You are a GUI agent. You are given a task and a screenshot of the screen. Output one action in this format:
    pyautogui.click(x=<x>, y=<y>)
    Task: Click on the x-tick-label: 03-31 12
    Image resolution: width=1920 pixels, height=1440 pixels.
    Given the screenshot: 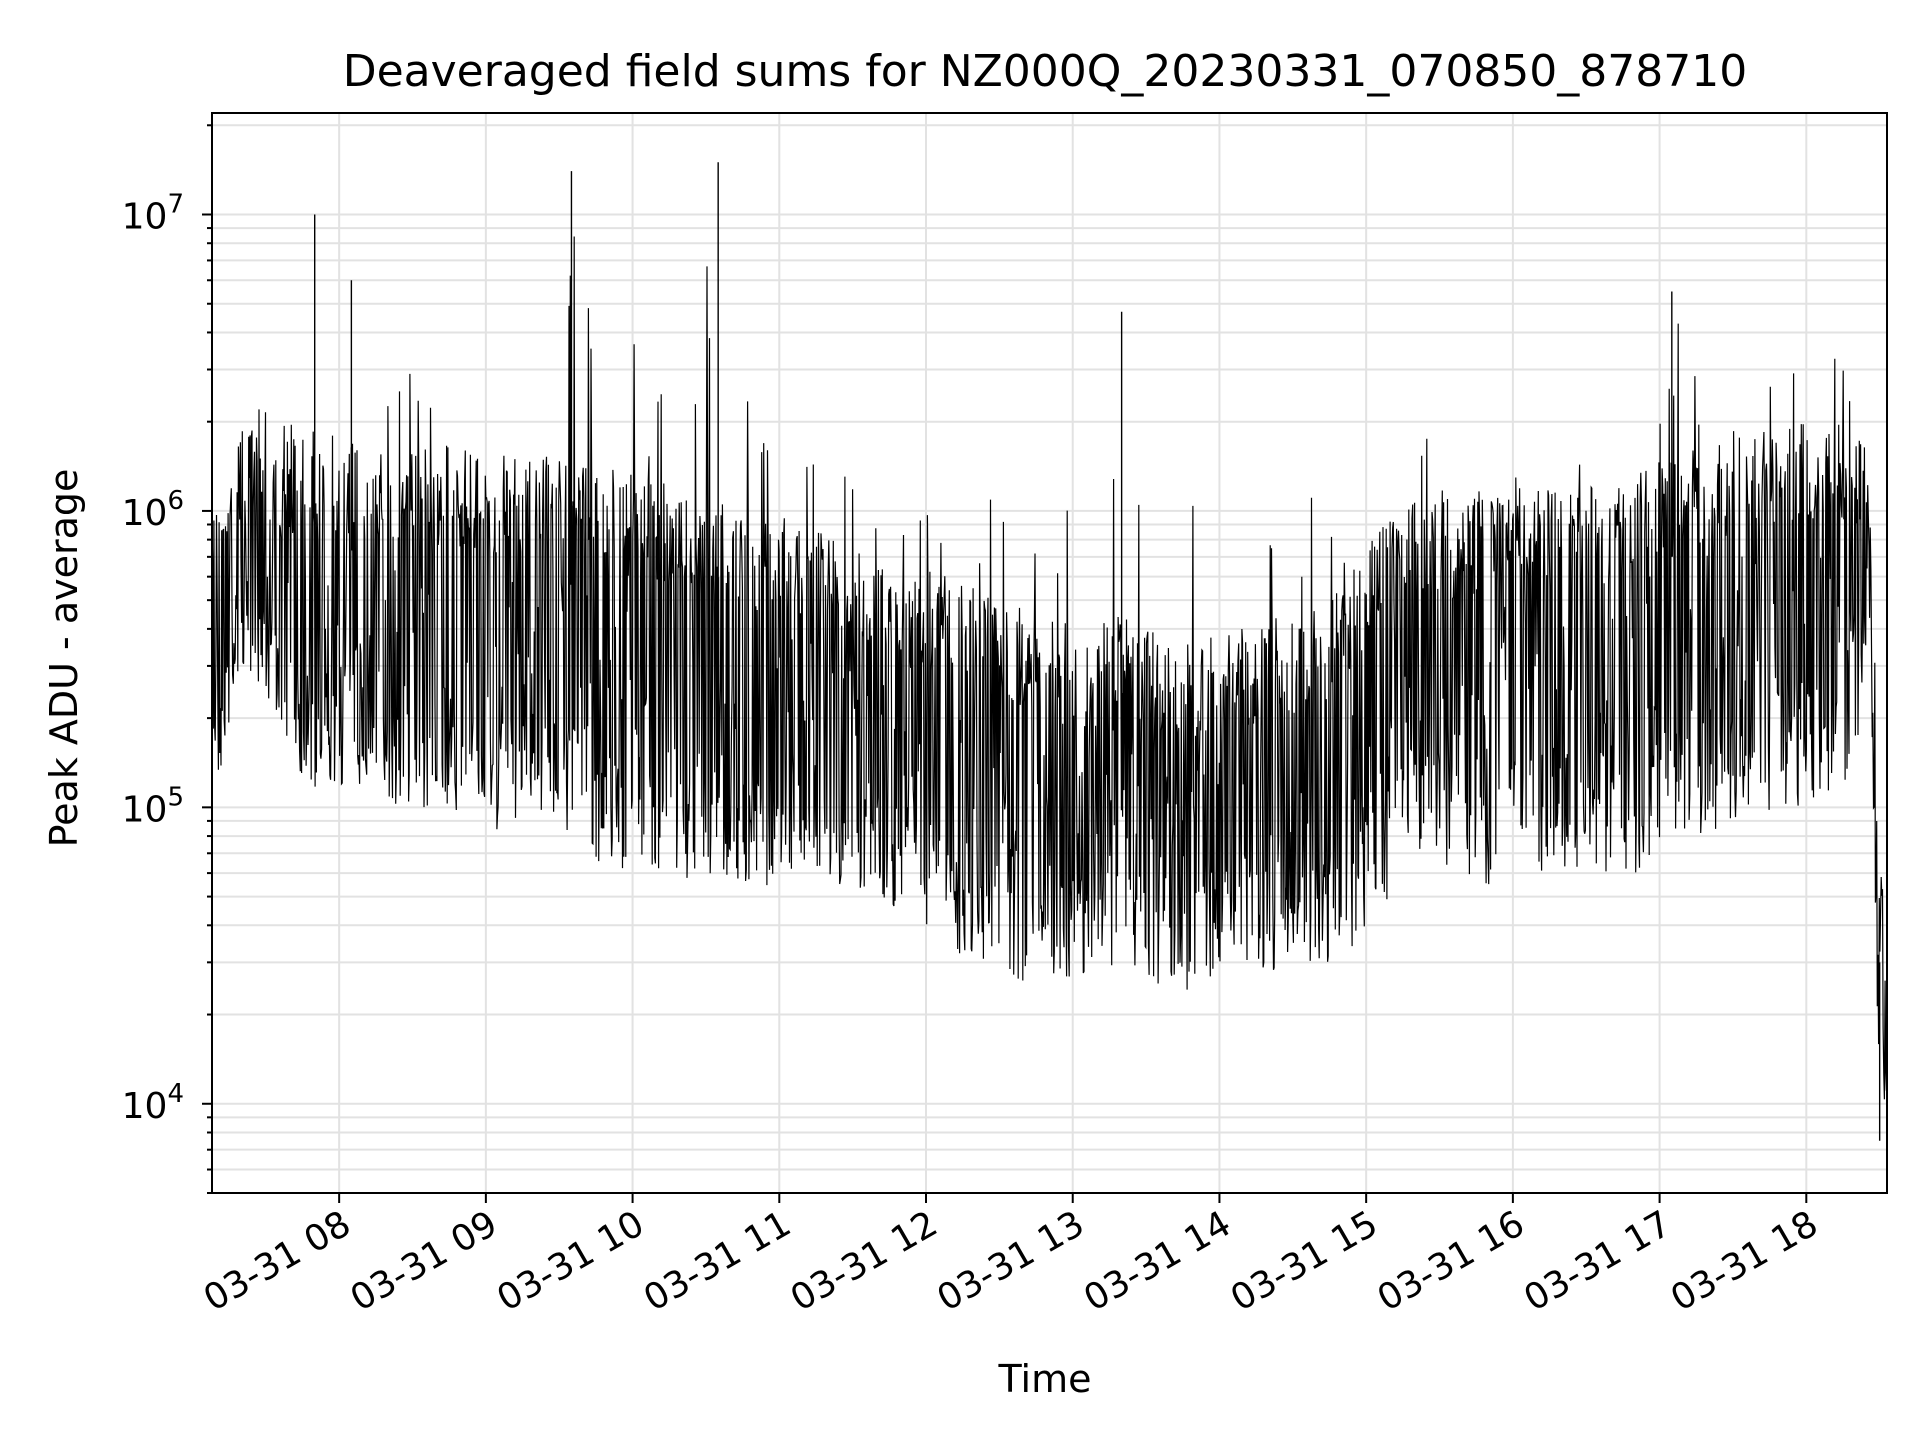 What is the action you would take?
    pyautogui.click(x=864, y=1261)
    